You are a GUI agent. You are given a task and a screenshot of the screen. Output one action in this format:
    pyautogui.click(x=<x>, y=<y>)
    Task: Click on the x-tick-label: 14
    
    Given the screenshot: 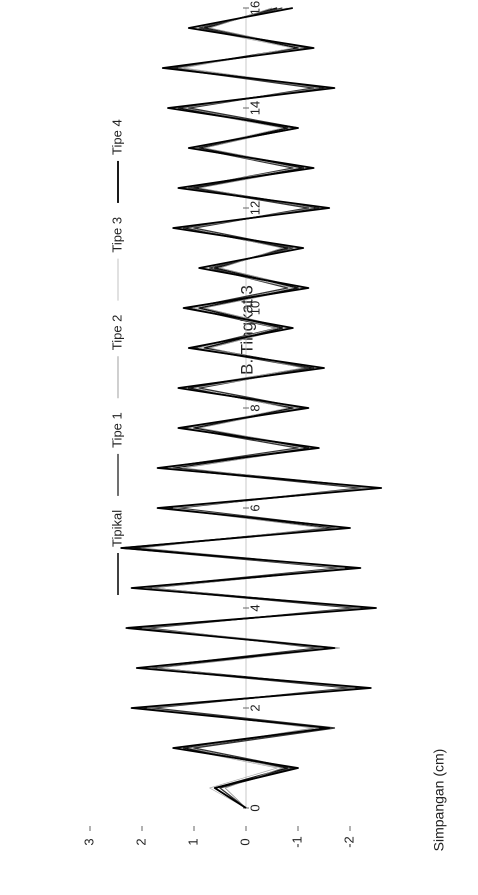 What is the action you would take?
    pyautogui.click(x=254, y=108)
    